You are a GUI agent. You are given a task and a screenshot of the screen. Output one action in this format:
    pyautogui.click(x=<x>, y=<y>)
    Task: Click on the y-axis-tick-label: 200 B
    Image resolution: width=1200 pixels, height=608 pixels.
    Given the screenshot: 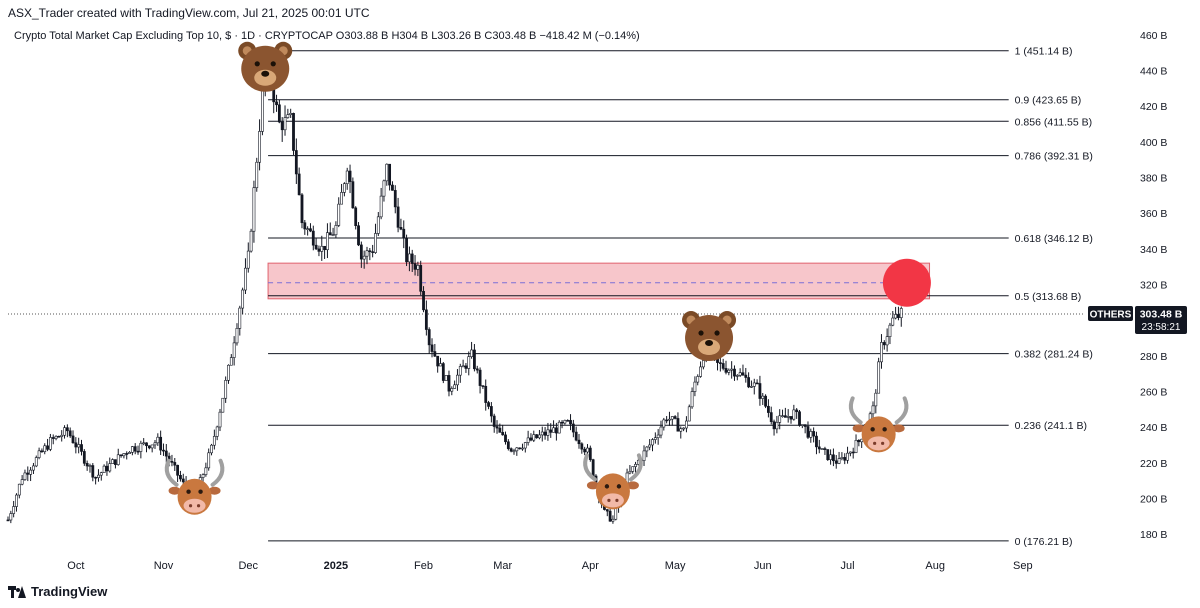 What is the action you would take?
    pyautogui.click(x=1153, y=500)
    